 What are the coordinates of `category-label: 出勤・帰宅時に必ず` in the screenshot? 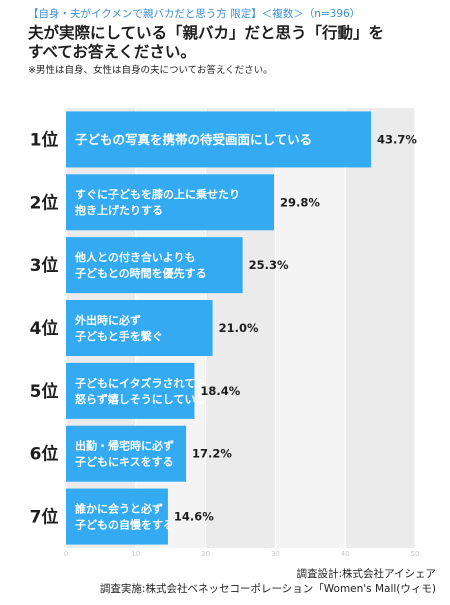 It's located at (124, 446).